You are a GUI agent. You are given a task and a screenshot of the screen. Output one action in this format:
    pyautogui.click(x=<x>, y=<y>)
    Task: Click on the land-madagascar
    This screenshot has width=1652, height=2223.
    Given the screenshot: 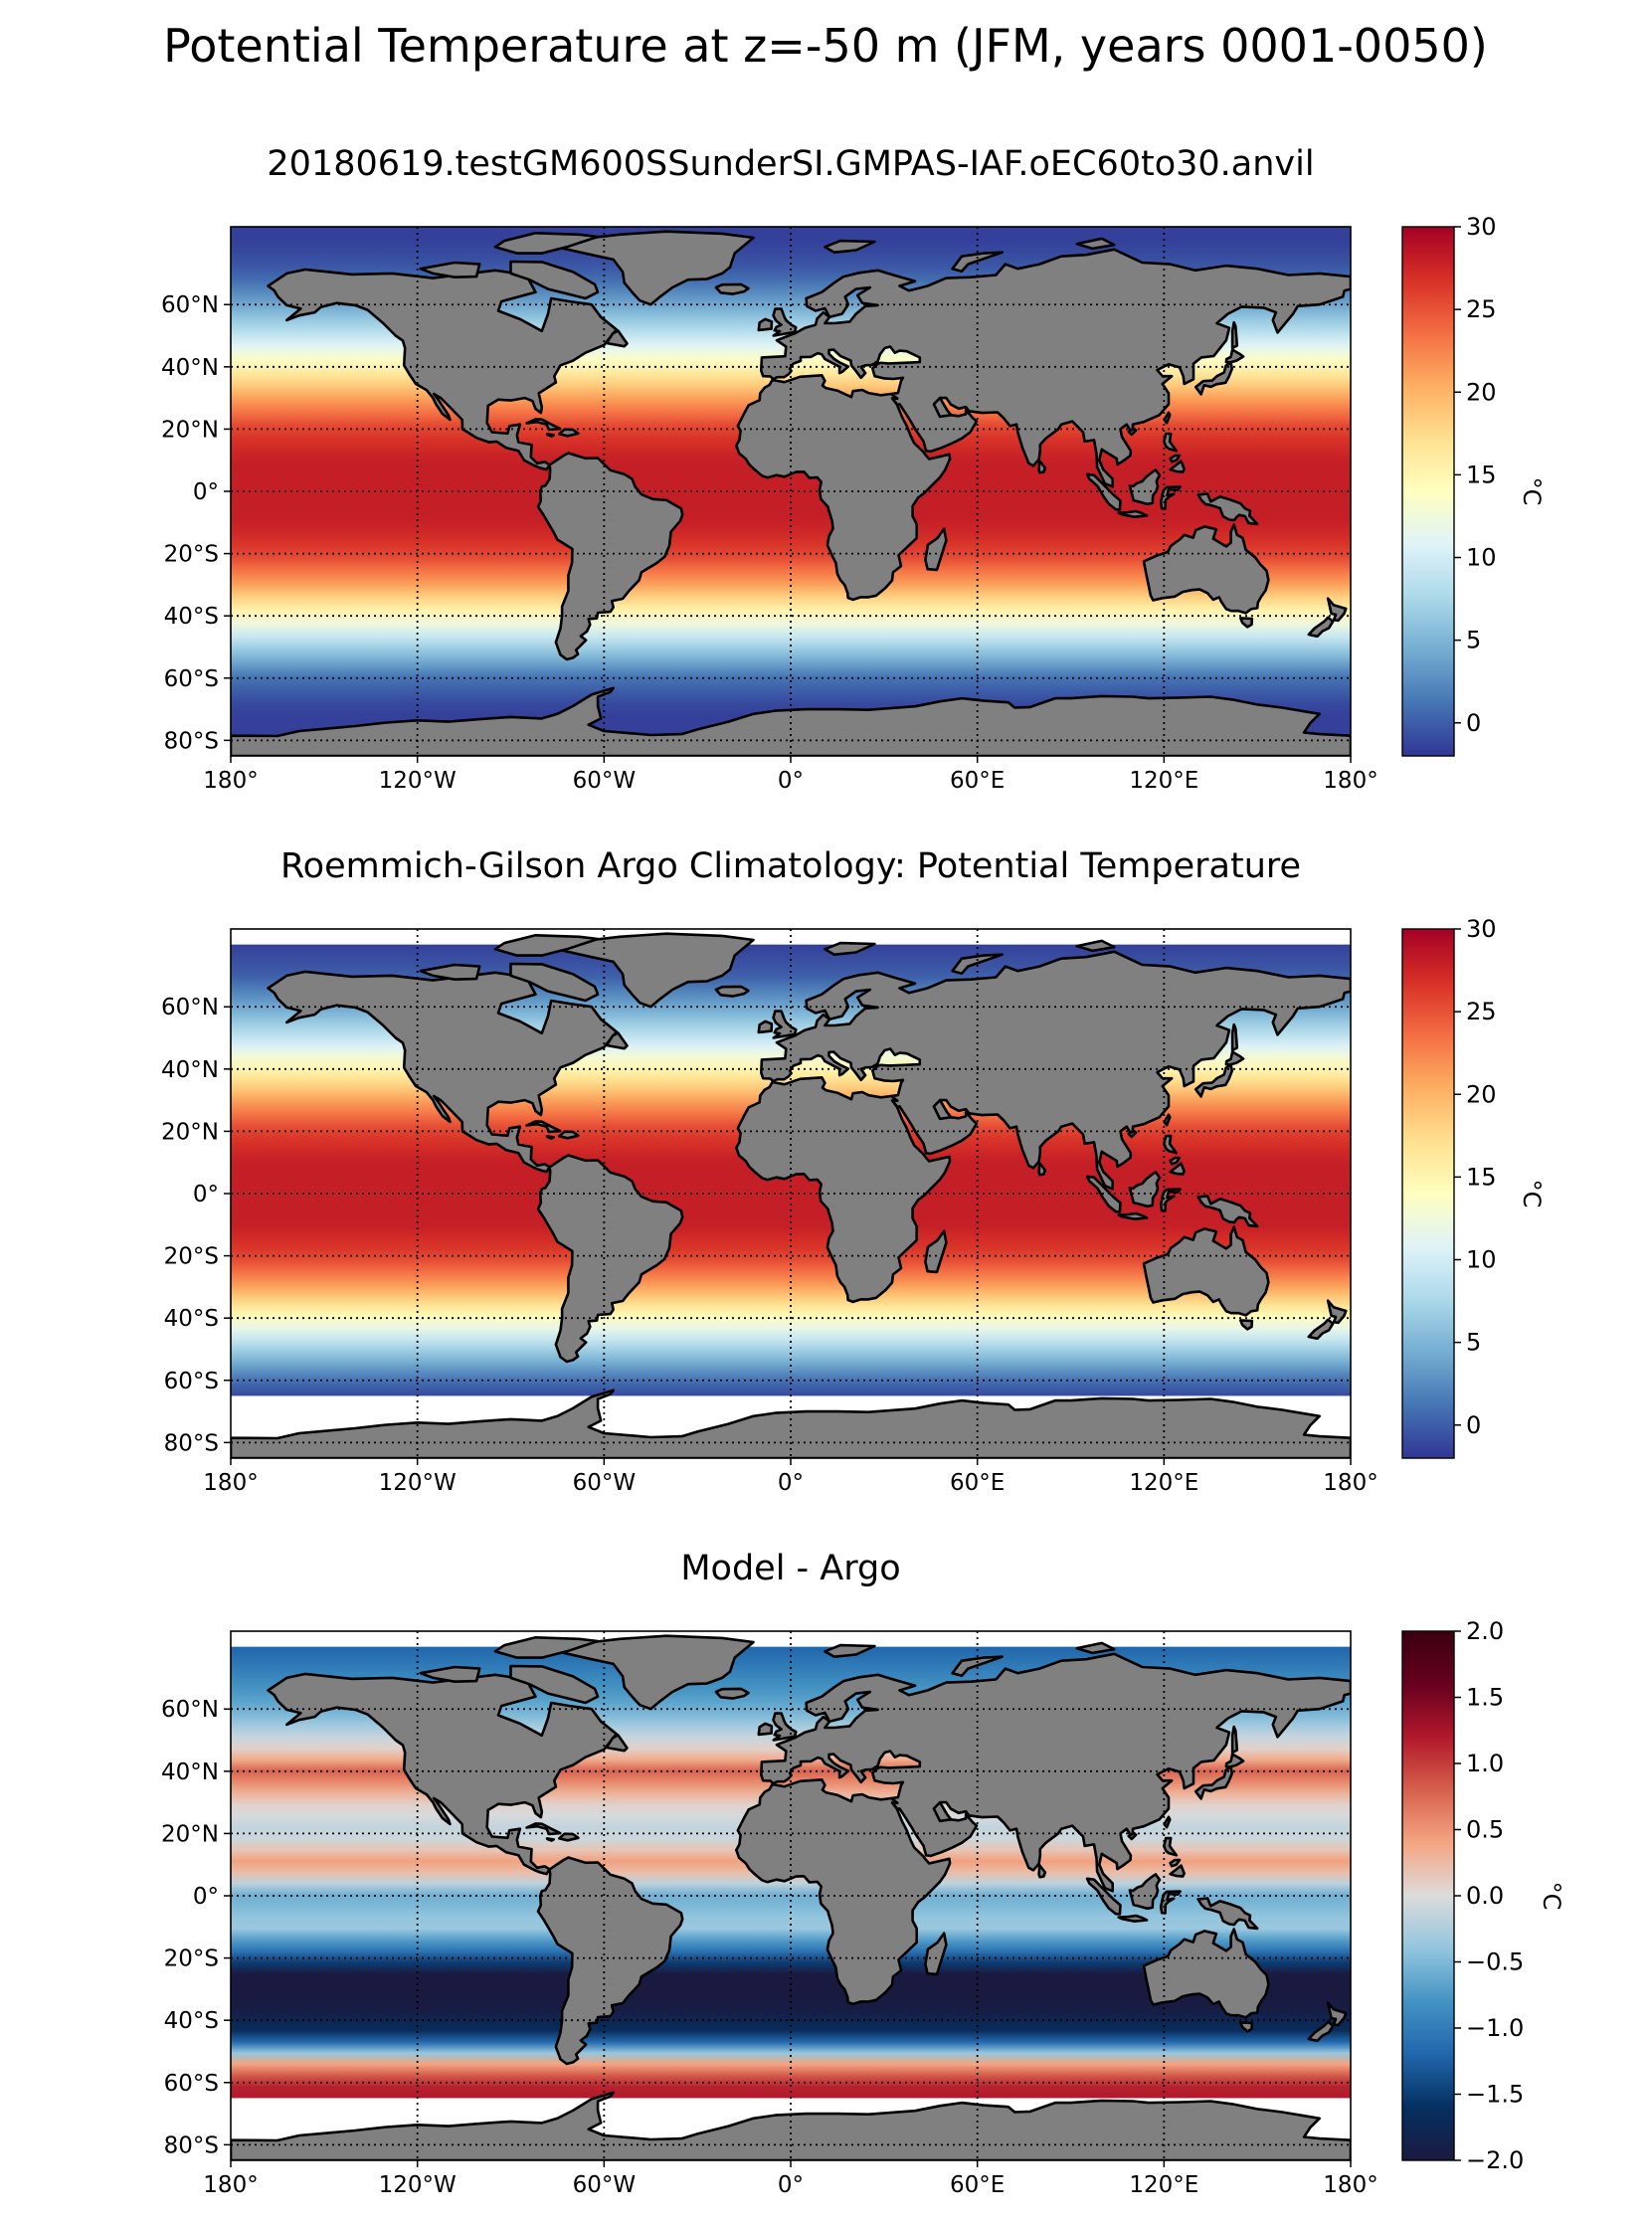 What is the action you would take?
    pyautogui.click(x=936, y=1252)
    